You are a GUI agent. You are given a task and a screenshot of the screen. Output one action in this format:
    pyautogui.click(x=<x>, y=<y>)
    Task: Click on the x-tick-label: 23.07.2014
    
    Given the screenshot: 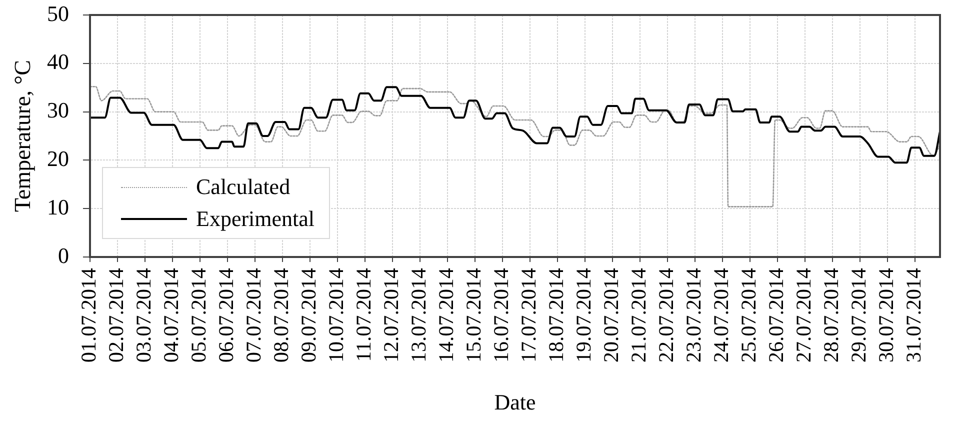 What is the action you would take?
    pyautogui.click(x=693, y=315)
    